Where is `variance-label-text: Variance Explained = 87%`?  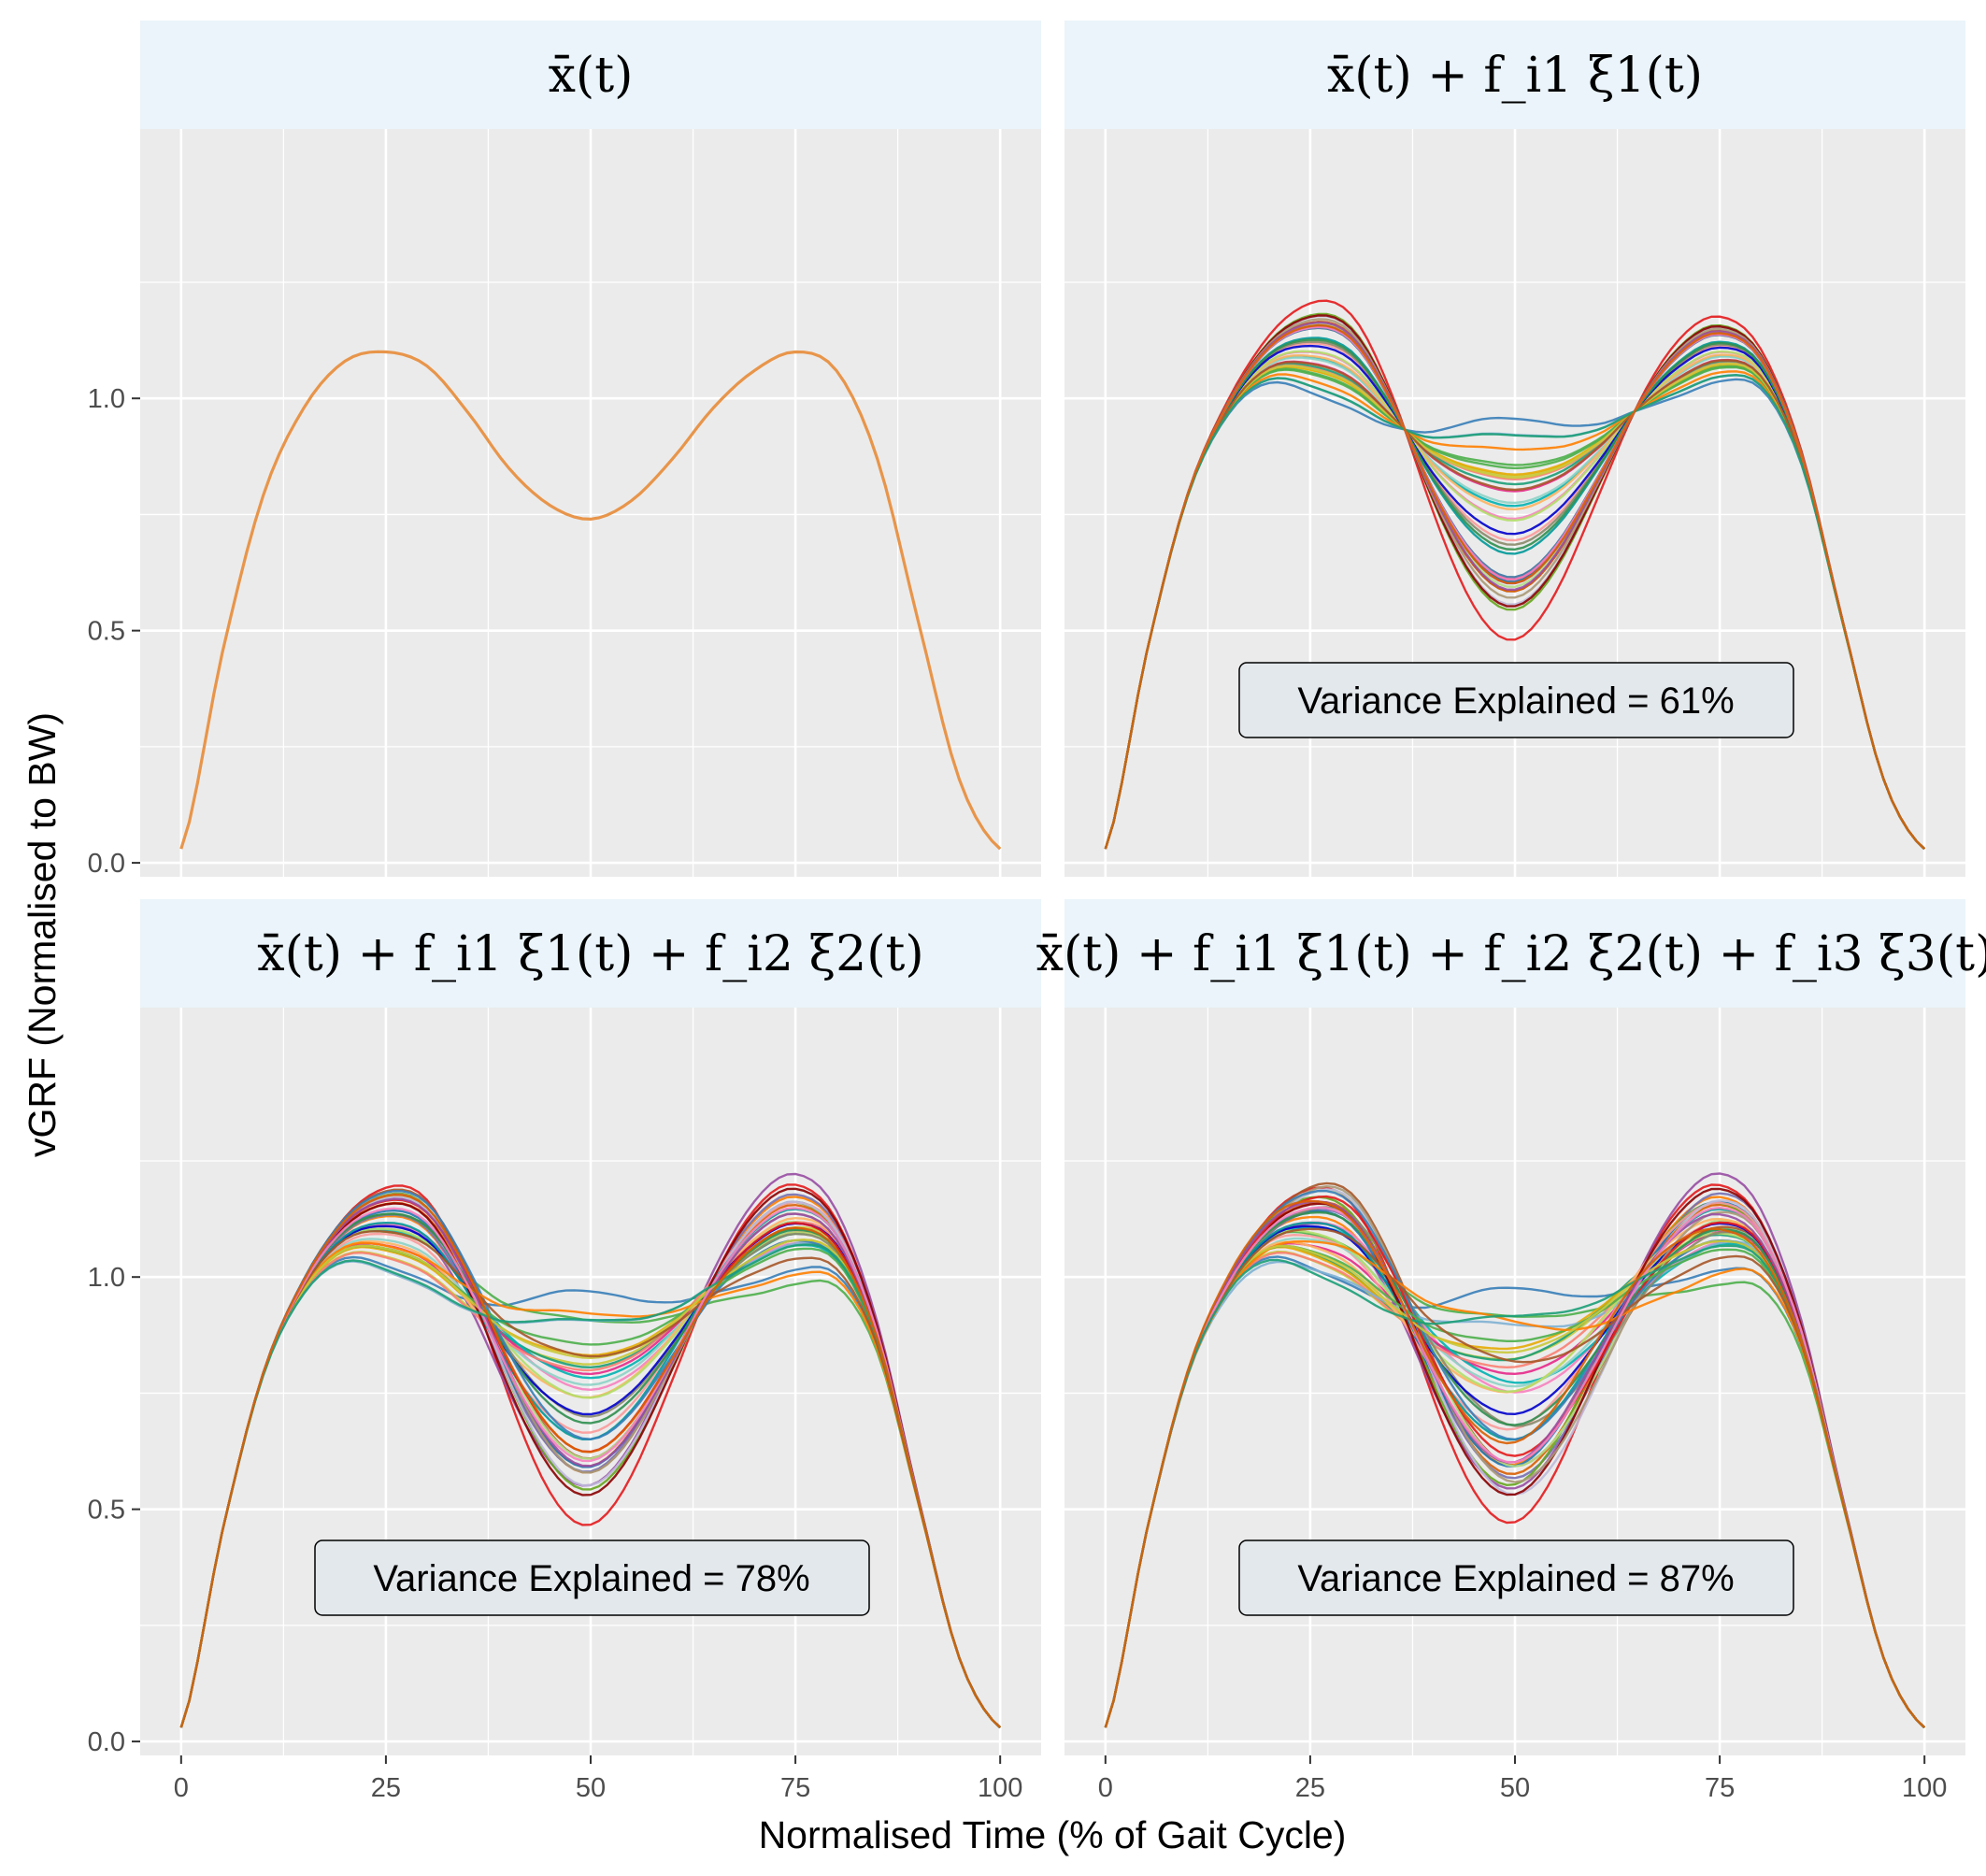 variance-label-text: Variance Explained = 87% is located at coordinates (1515, 1579).